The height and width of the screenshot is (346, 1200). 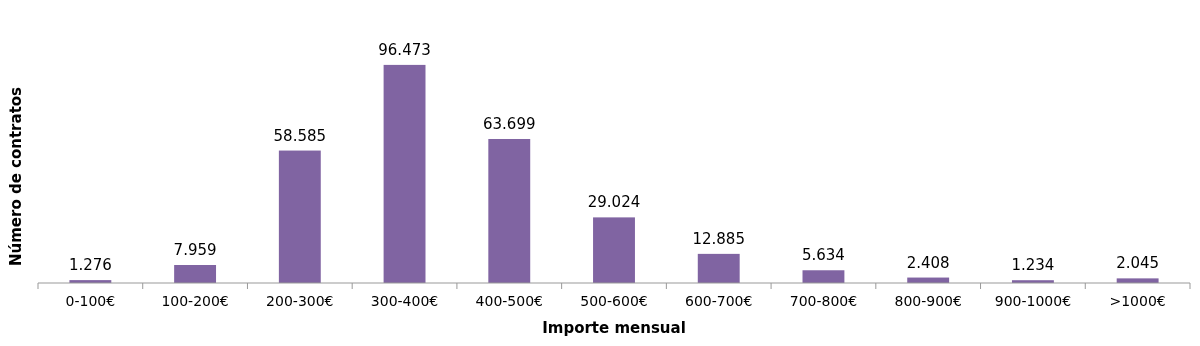 I want to click on x-tick-label: 700-800€, so click(x=823, y=301).